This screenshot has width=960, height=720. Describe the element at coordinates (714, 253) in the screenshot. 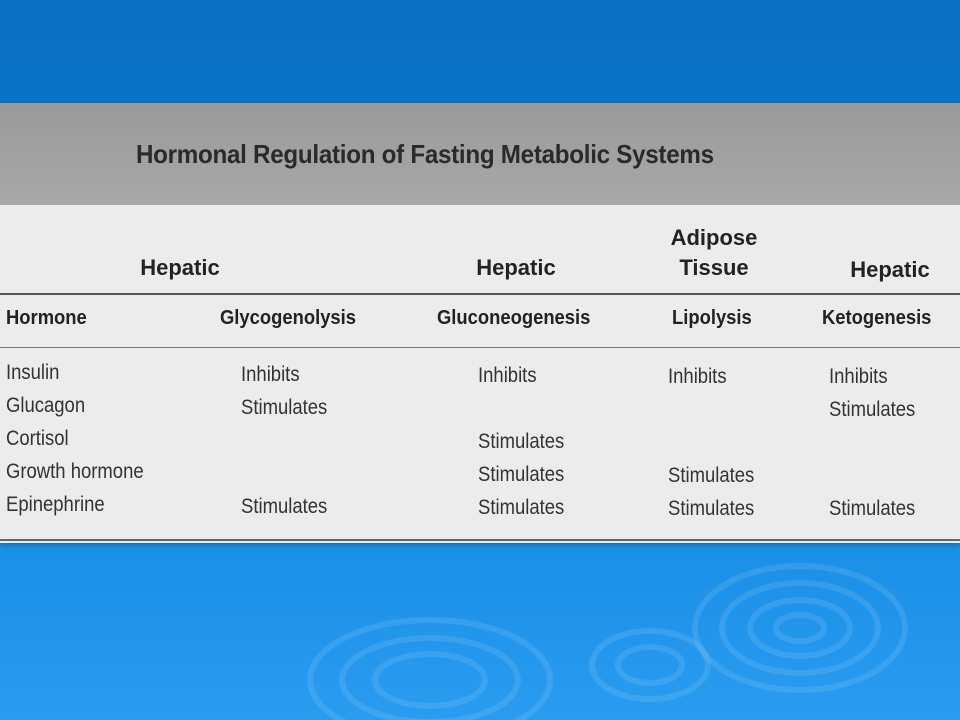

I see `group-header-adipose-tissue: Adipose Tissue` at that location.